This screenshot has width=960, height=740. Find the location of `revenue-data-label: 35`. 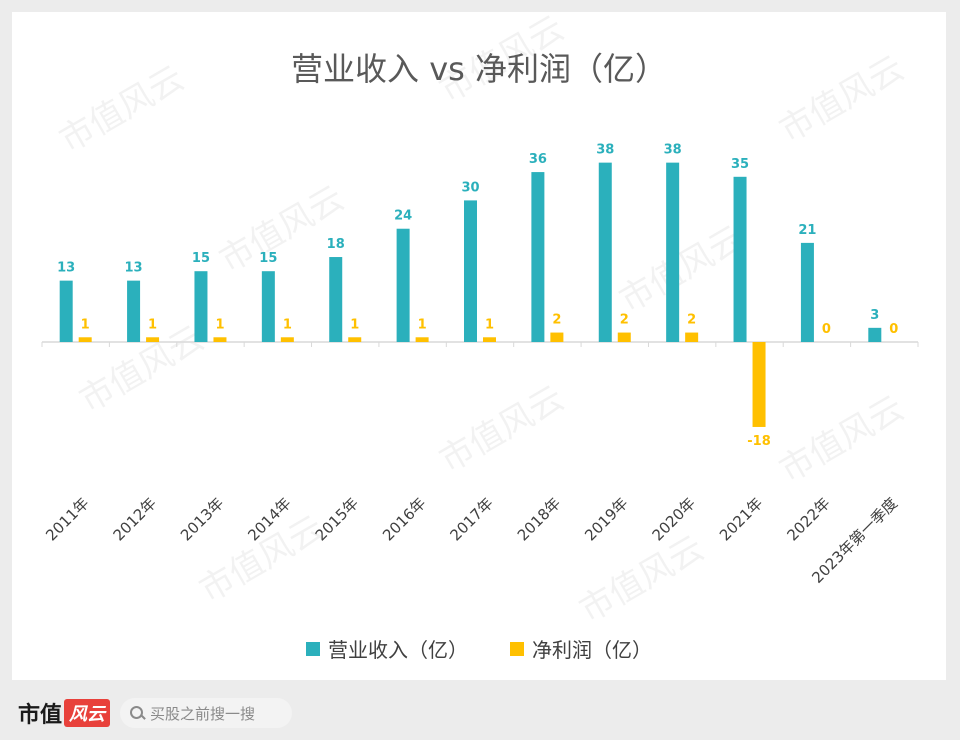

revenue-data-label: 35 is located at coordinates (740, 164).